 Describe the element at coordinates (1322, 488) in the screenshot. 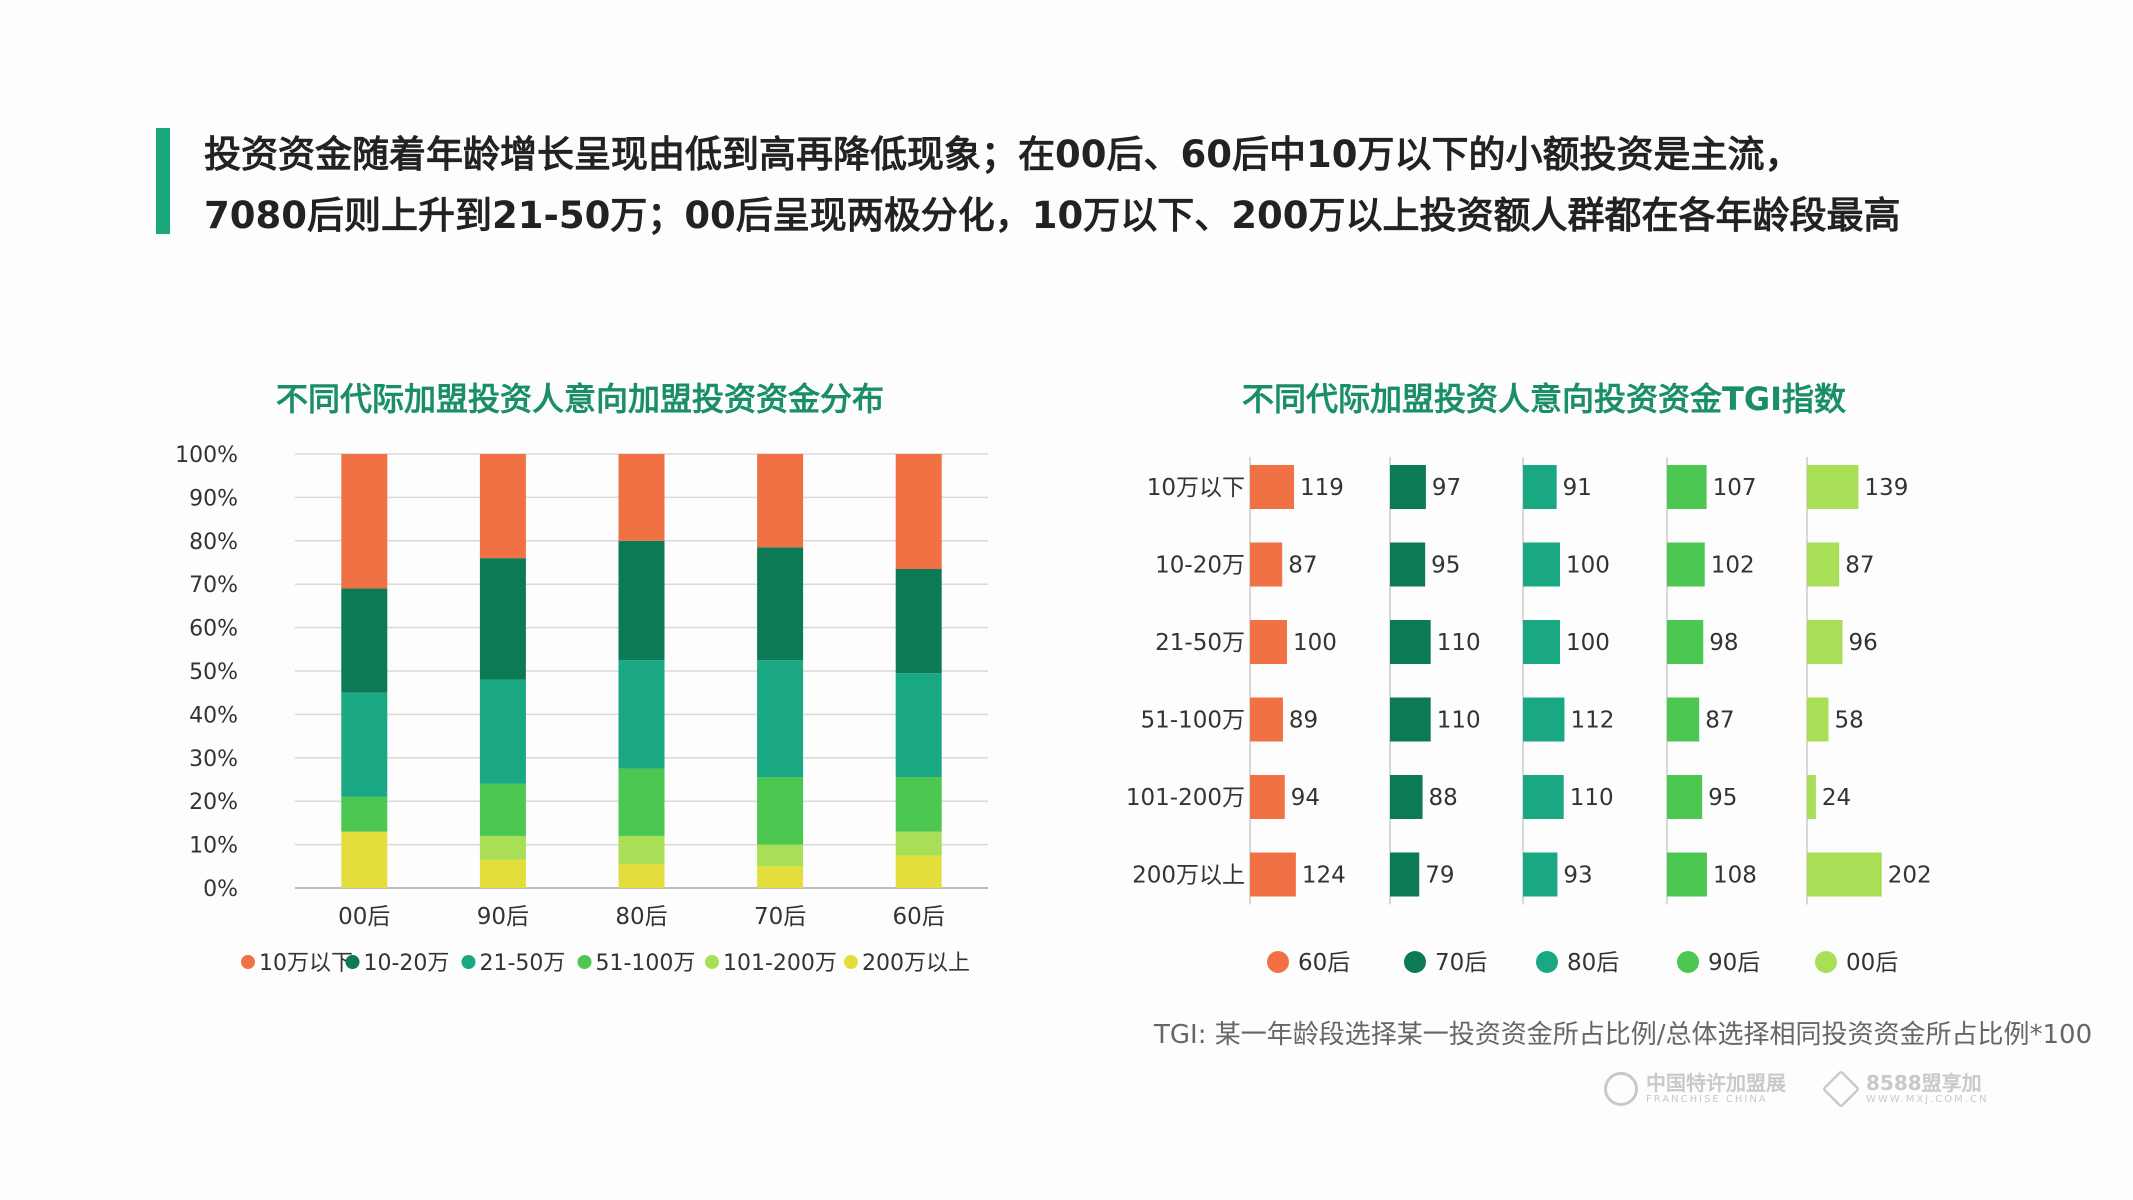

I see `tgi-value-label: 119` at that location.